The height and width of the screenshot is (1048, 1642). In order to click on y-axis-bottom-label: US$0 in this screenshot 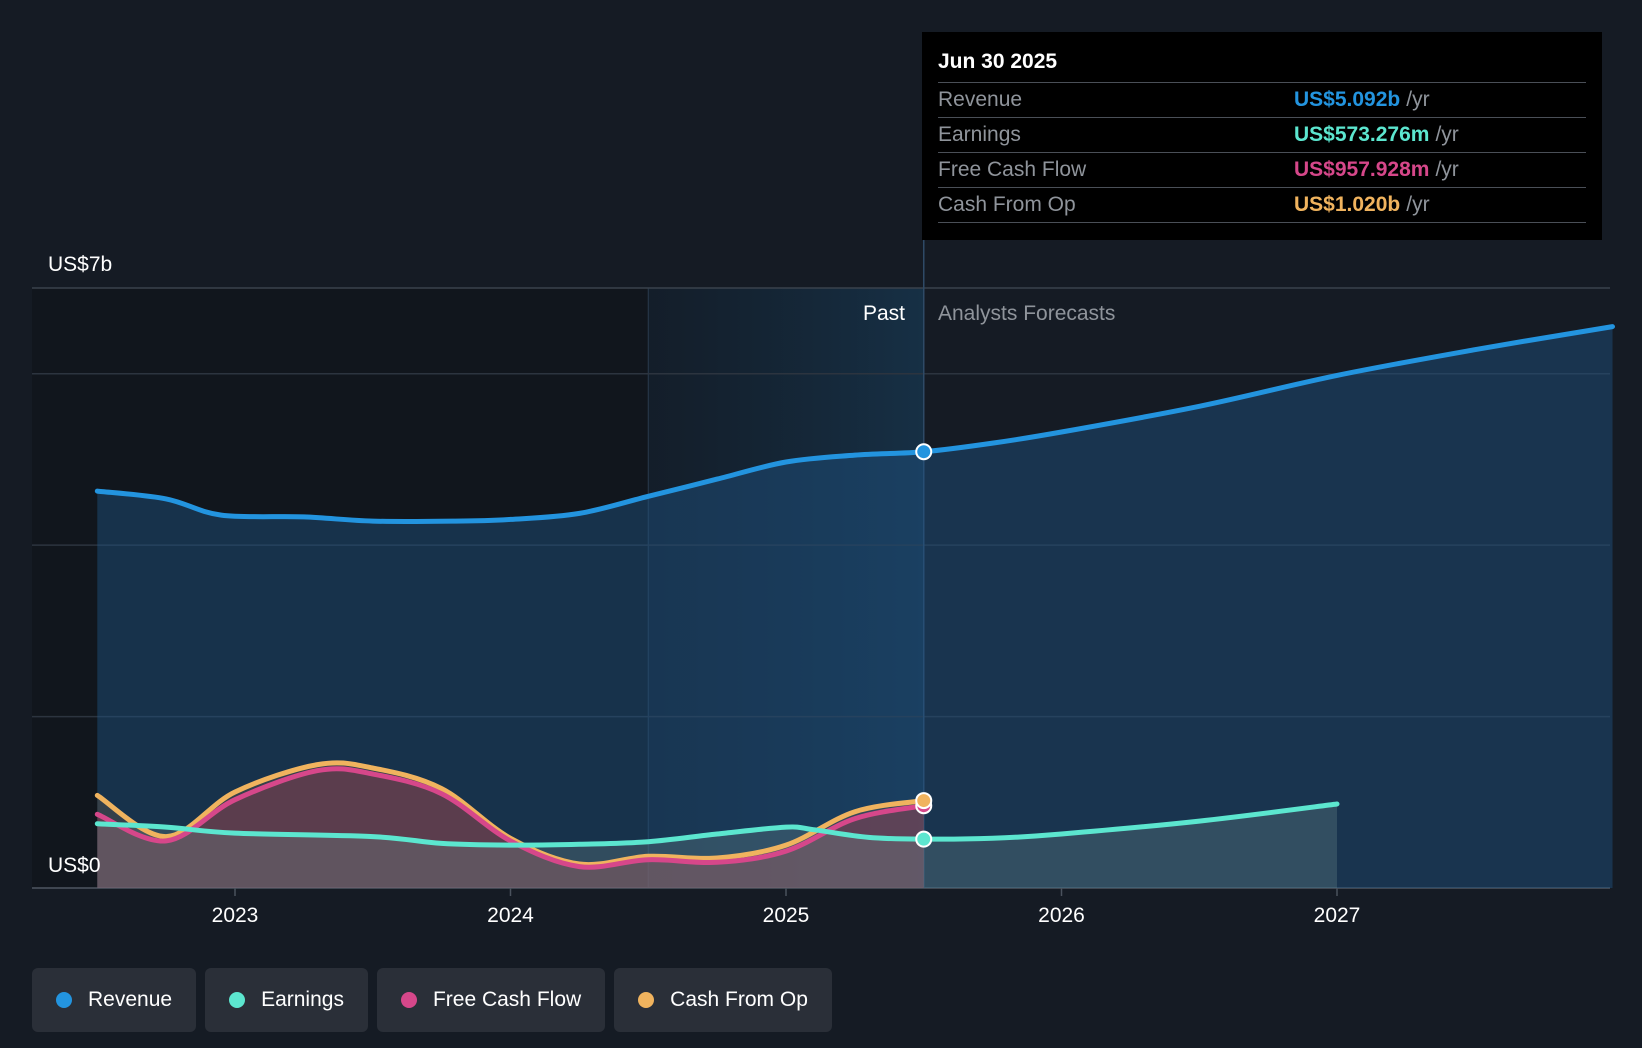, I will do `click(74, 865)`.